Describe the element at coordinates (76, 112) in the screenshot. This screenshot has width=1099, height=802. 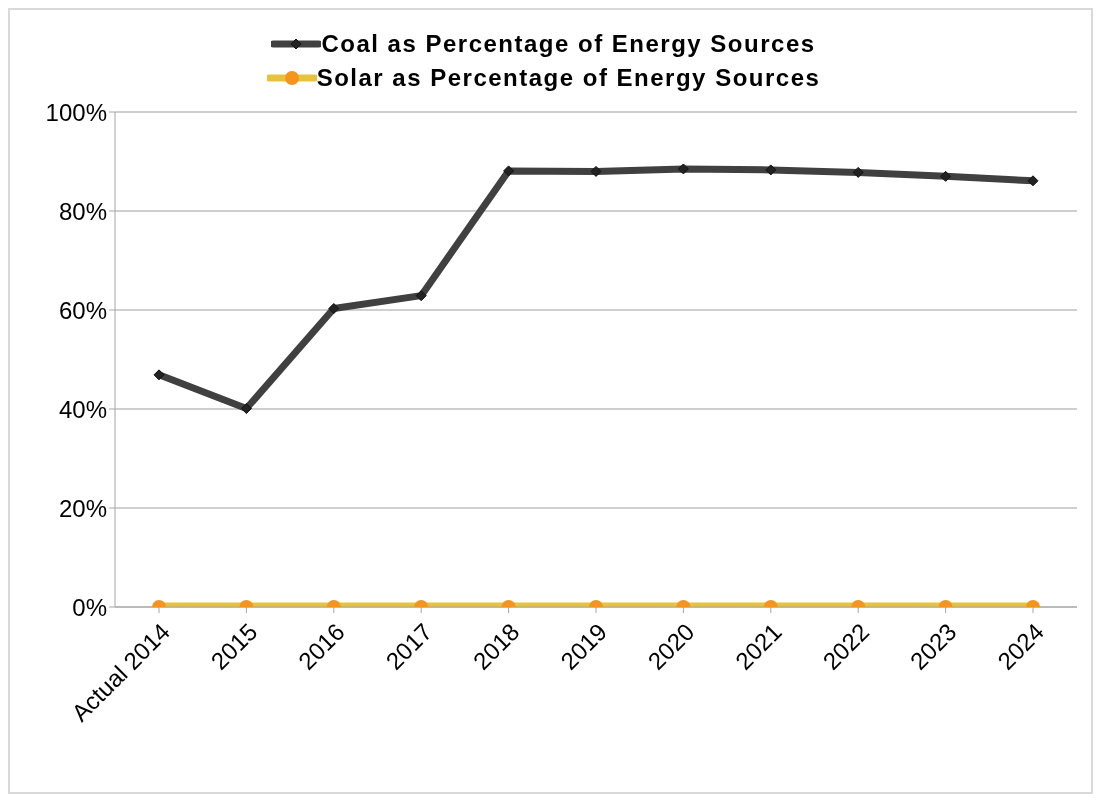
I see `y-tick-label: 100%` at that location.